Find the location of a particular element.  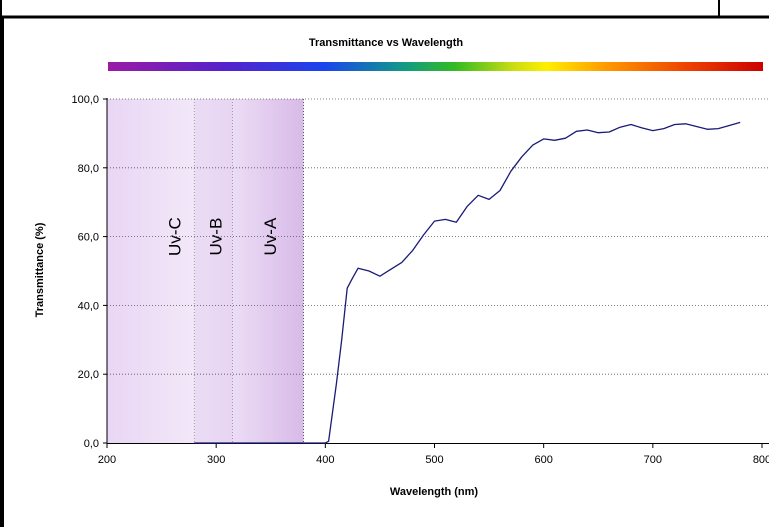

y-tick-label: 0,0 is located at coordinates (91, 444).